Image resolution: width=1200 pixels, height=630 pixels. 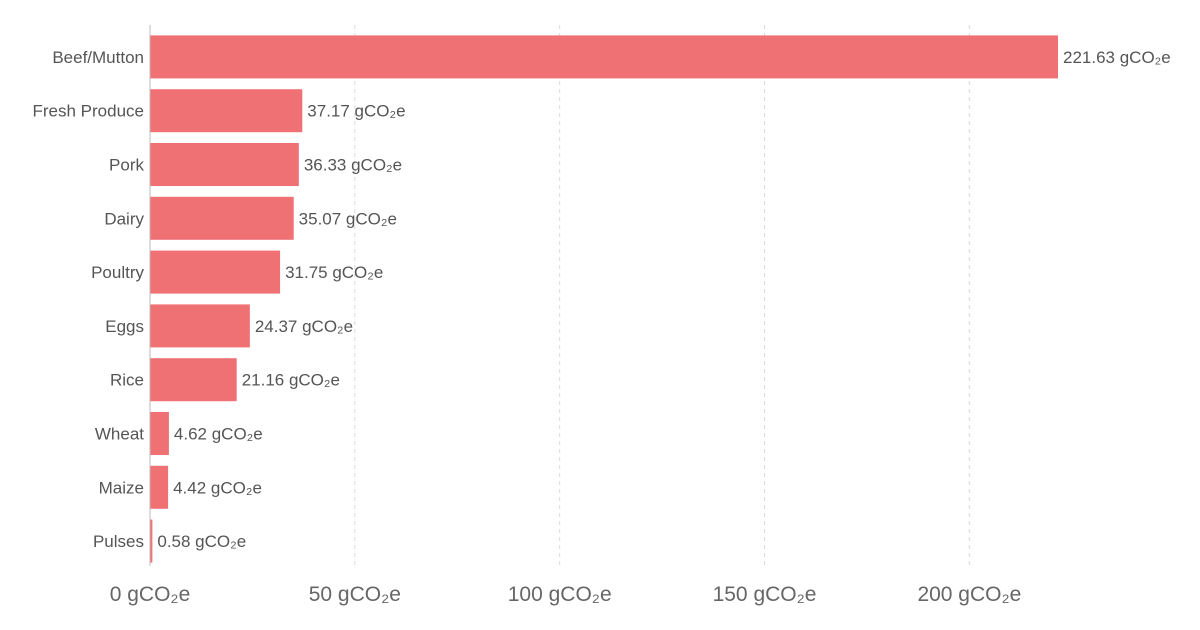 What do you see at coordinates (218, 434) in the screenshot?
I see `value-label: 4.62 gCO₂e` at bounding box center [218, 434].